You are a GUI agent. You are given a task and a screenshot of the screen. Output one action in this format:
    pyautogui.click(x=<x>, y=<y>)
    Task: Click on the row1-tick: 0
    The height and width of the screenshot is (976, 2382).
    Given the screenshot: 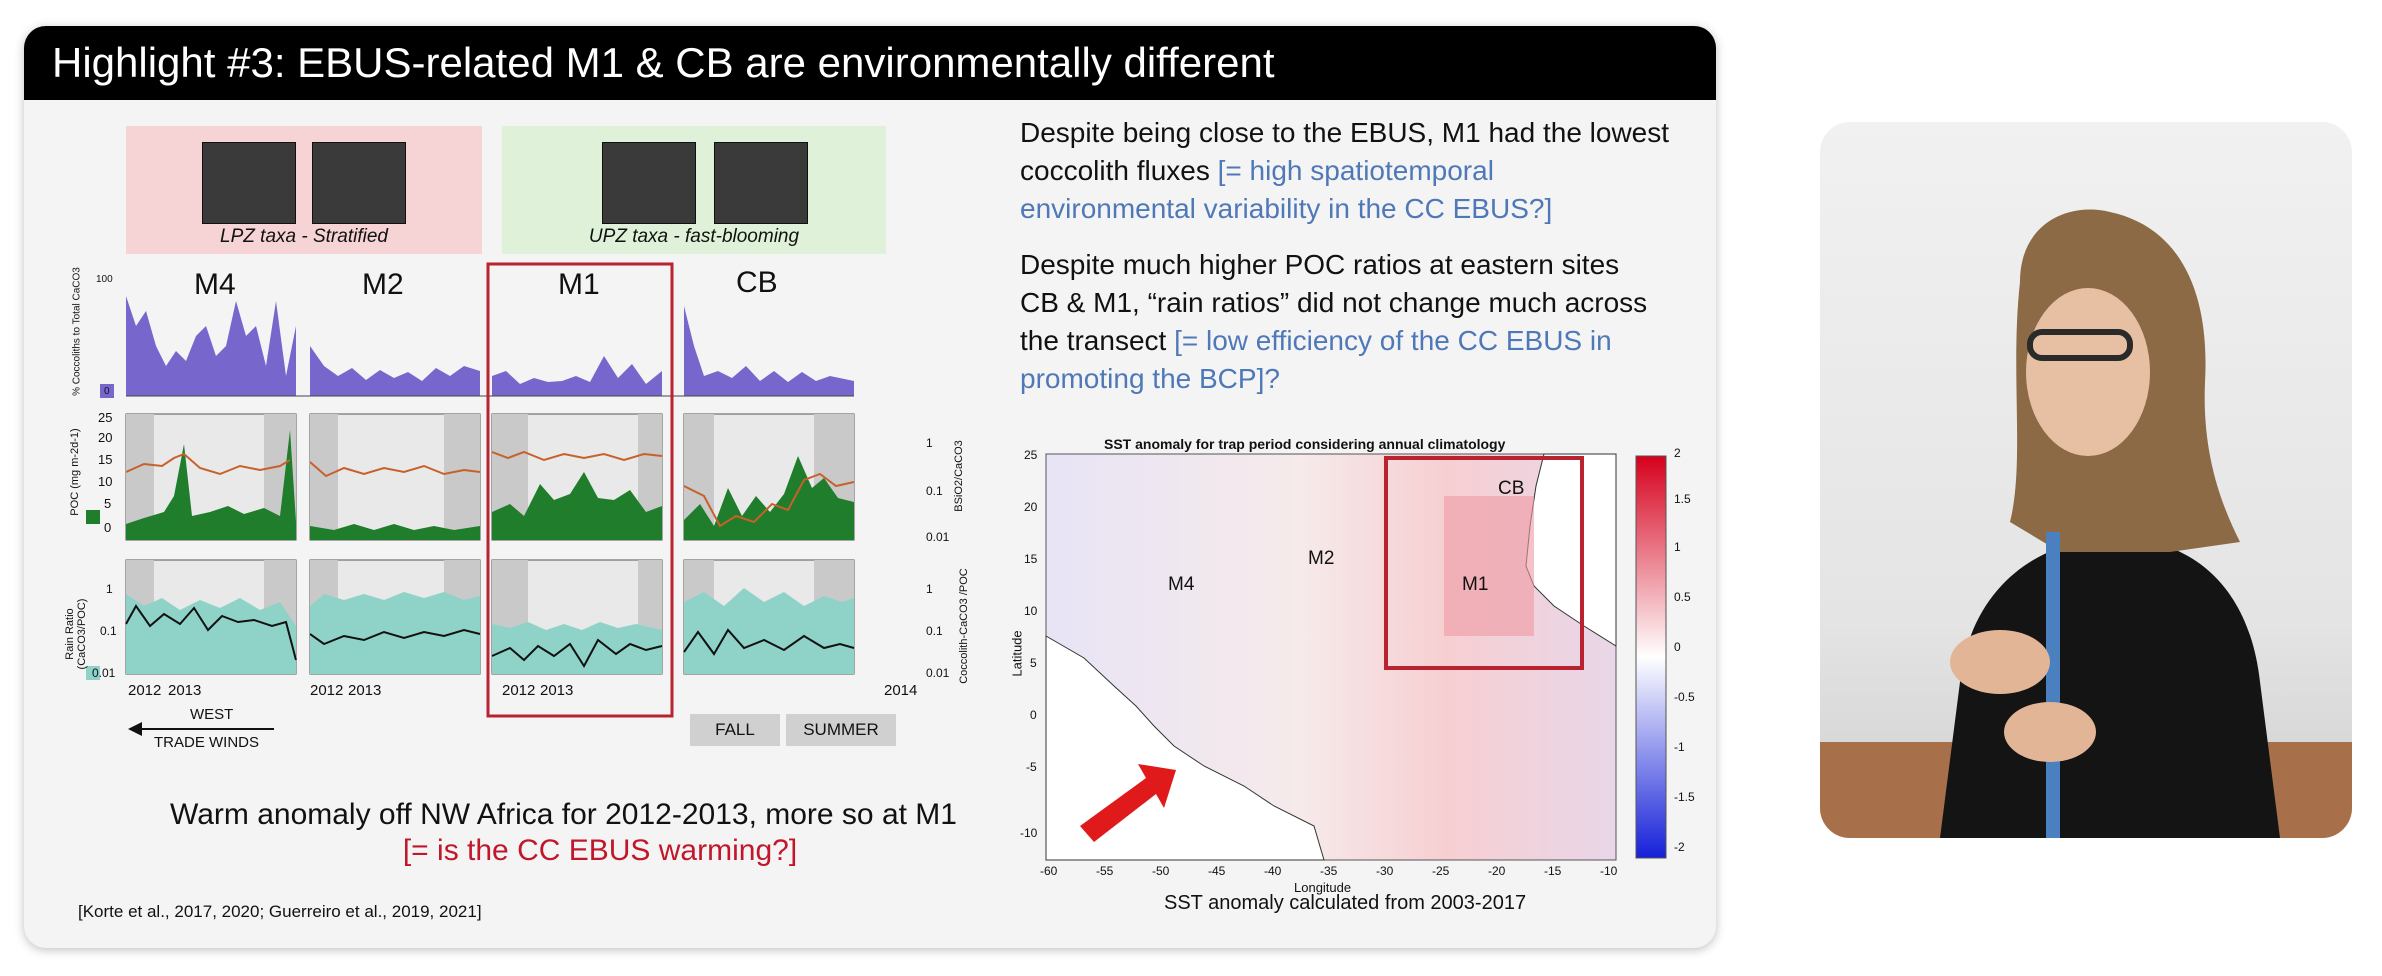 What is the action you would take?
    pyautogui.click(x=107, y=391)
    